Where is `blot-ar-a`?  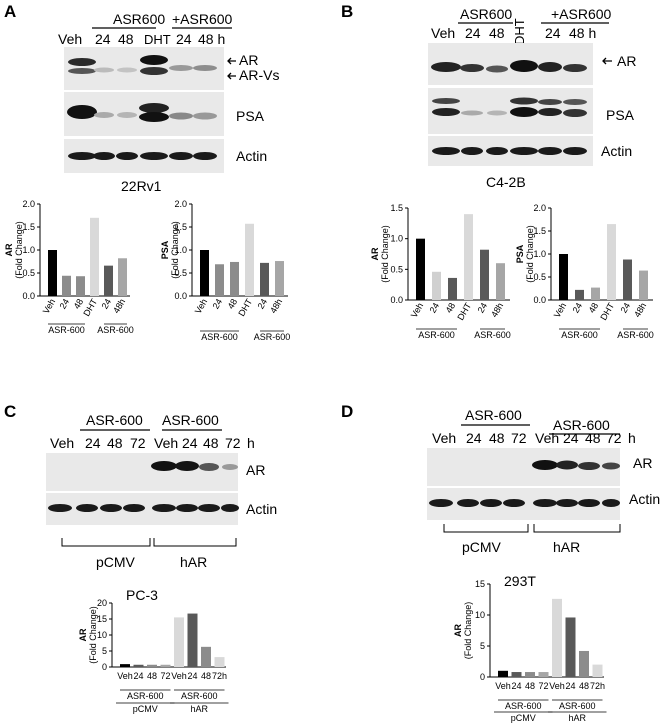 blot-ar-a is located at coordinates (144, 68).